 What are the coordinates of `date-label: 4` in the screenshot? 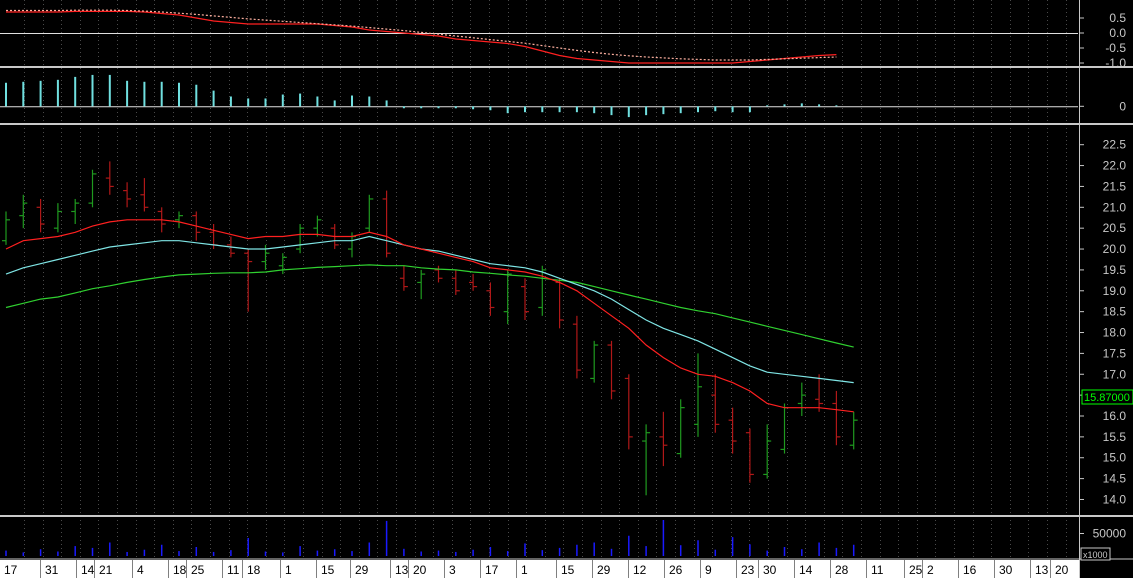 It's located at (140, 570).